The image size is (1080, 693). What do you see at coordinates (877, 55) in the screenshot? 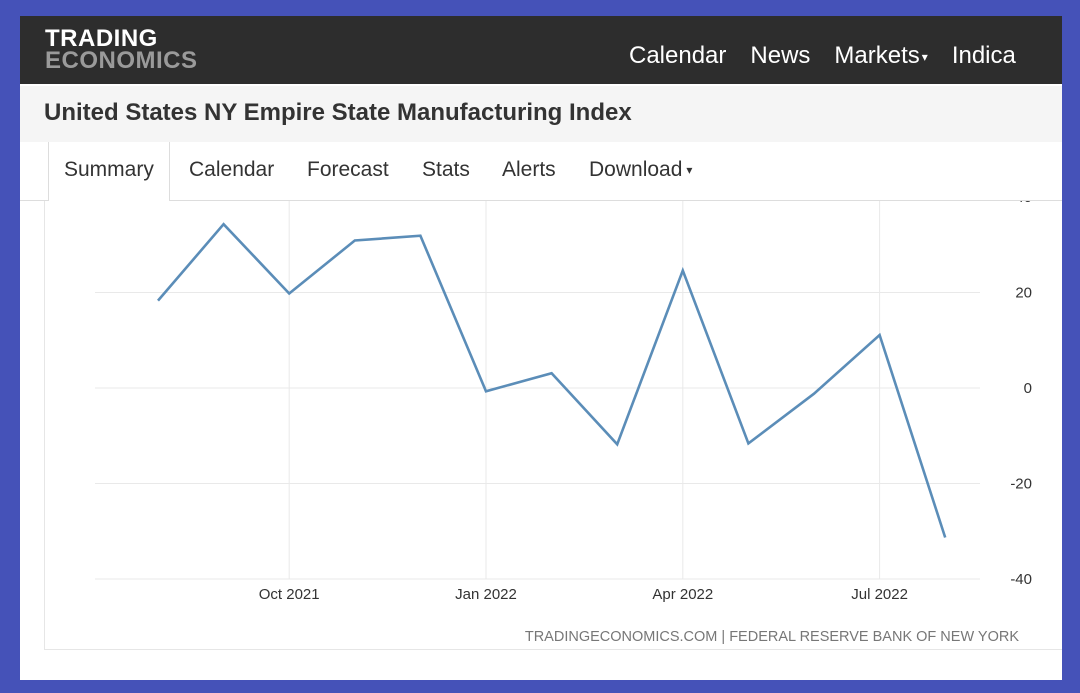
I see `nav-link-markets-label: Markets` at bounding box center [877, 55].